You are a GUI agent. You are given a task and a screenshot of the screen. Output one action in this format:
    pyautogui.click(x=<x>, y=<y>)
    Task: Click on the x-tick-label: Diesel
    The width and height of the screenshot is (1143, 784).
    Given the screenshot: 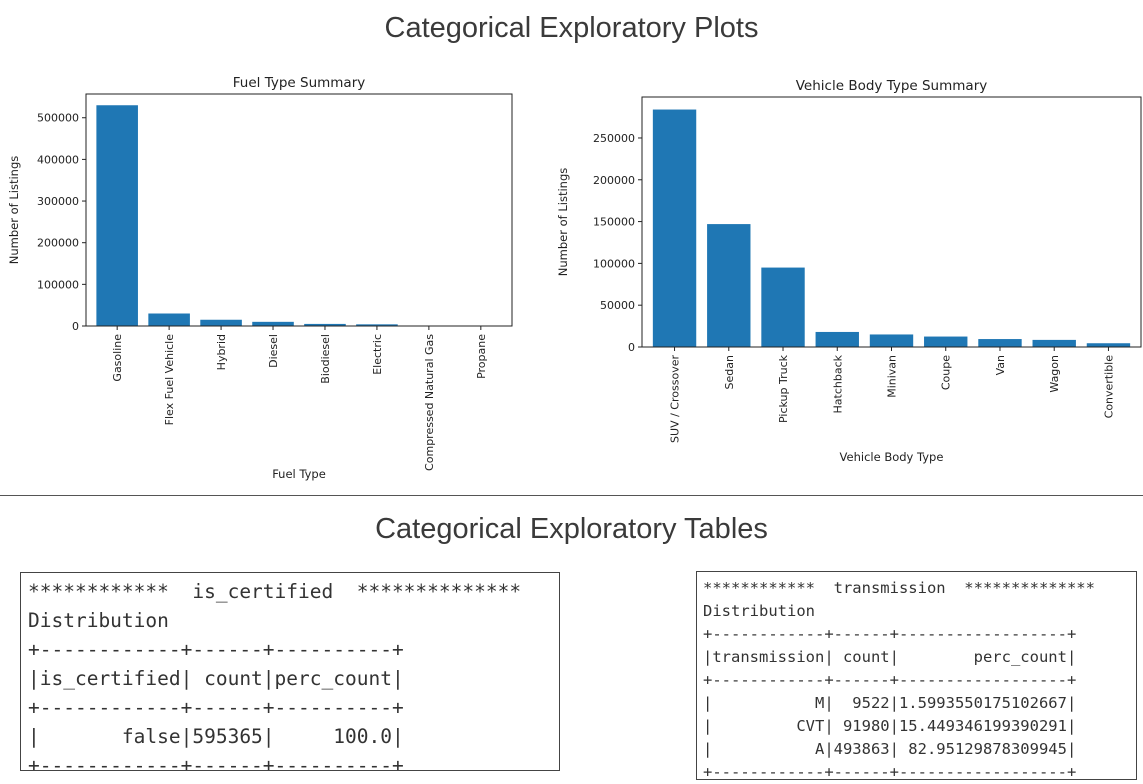 What is the action you would take?
    pyautogui.click(x=273, y=351)
    